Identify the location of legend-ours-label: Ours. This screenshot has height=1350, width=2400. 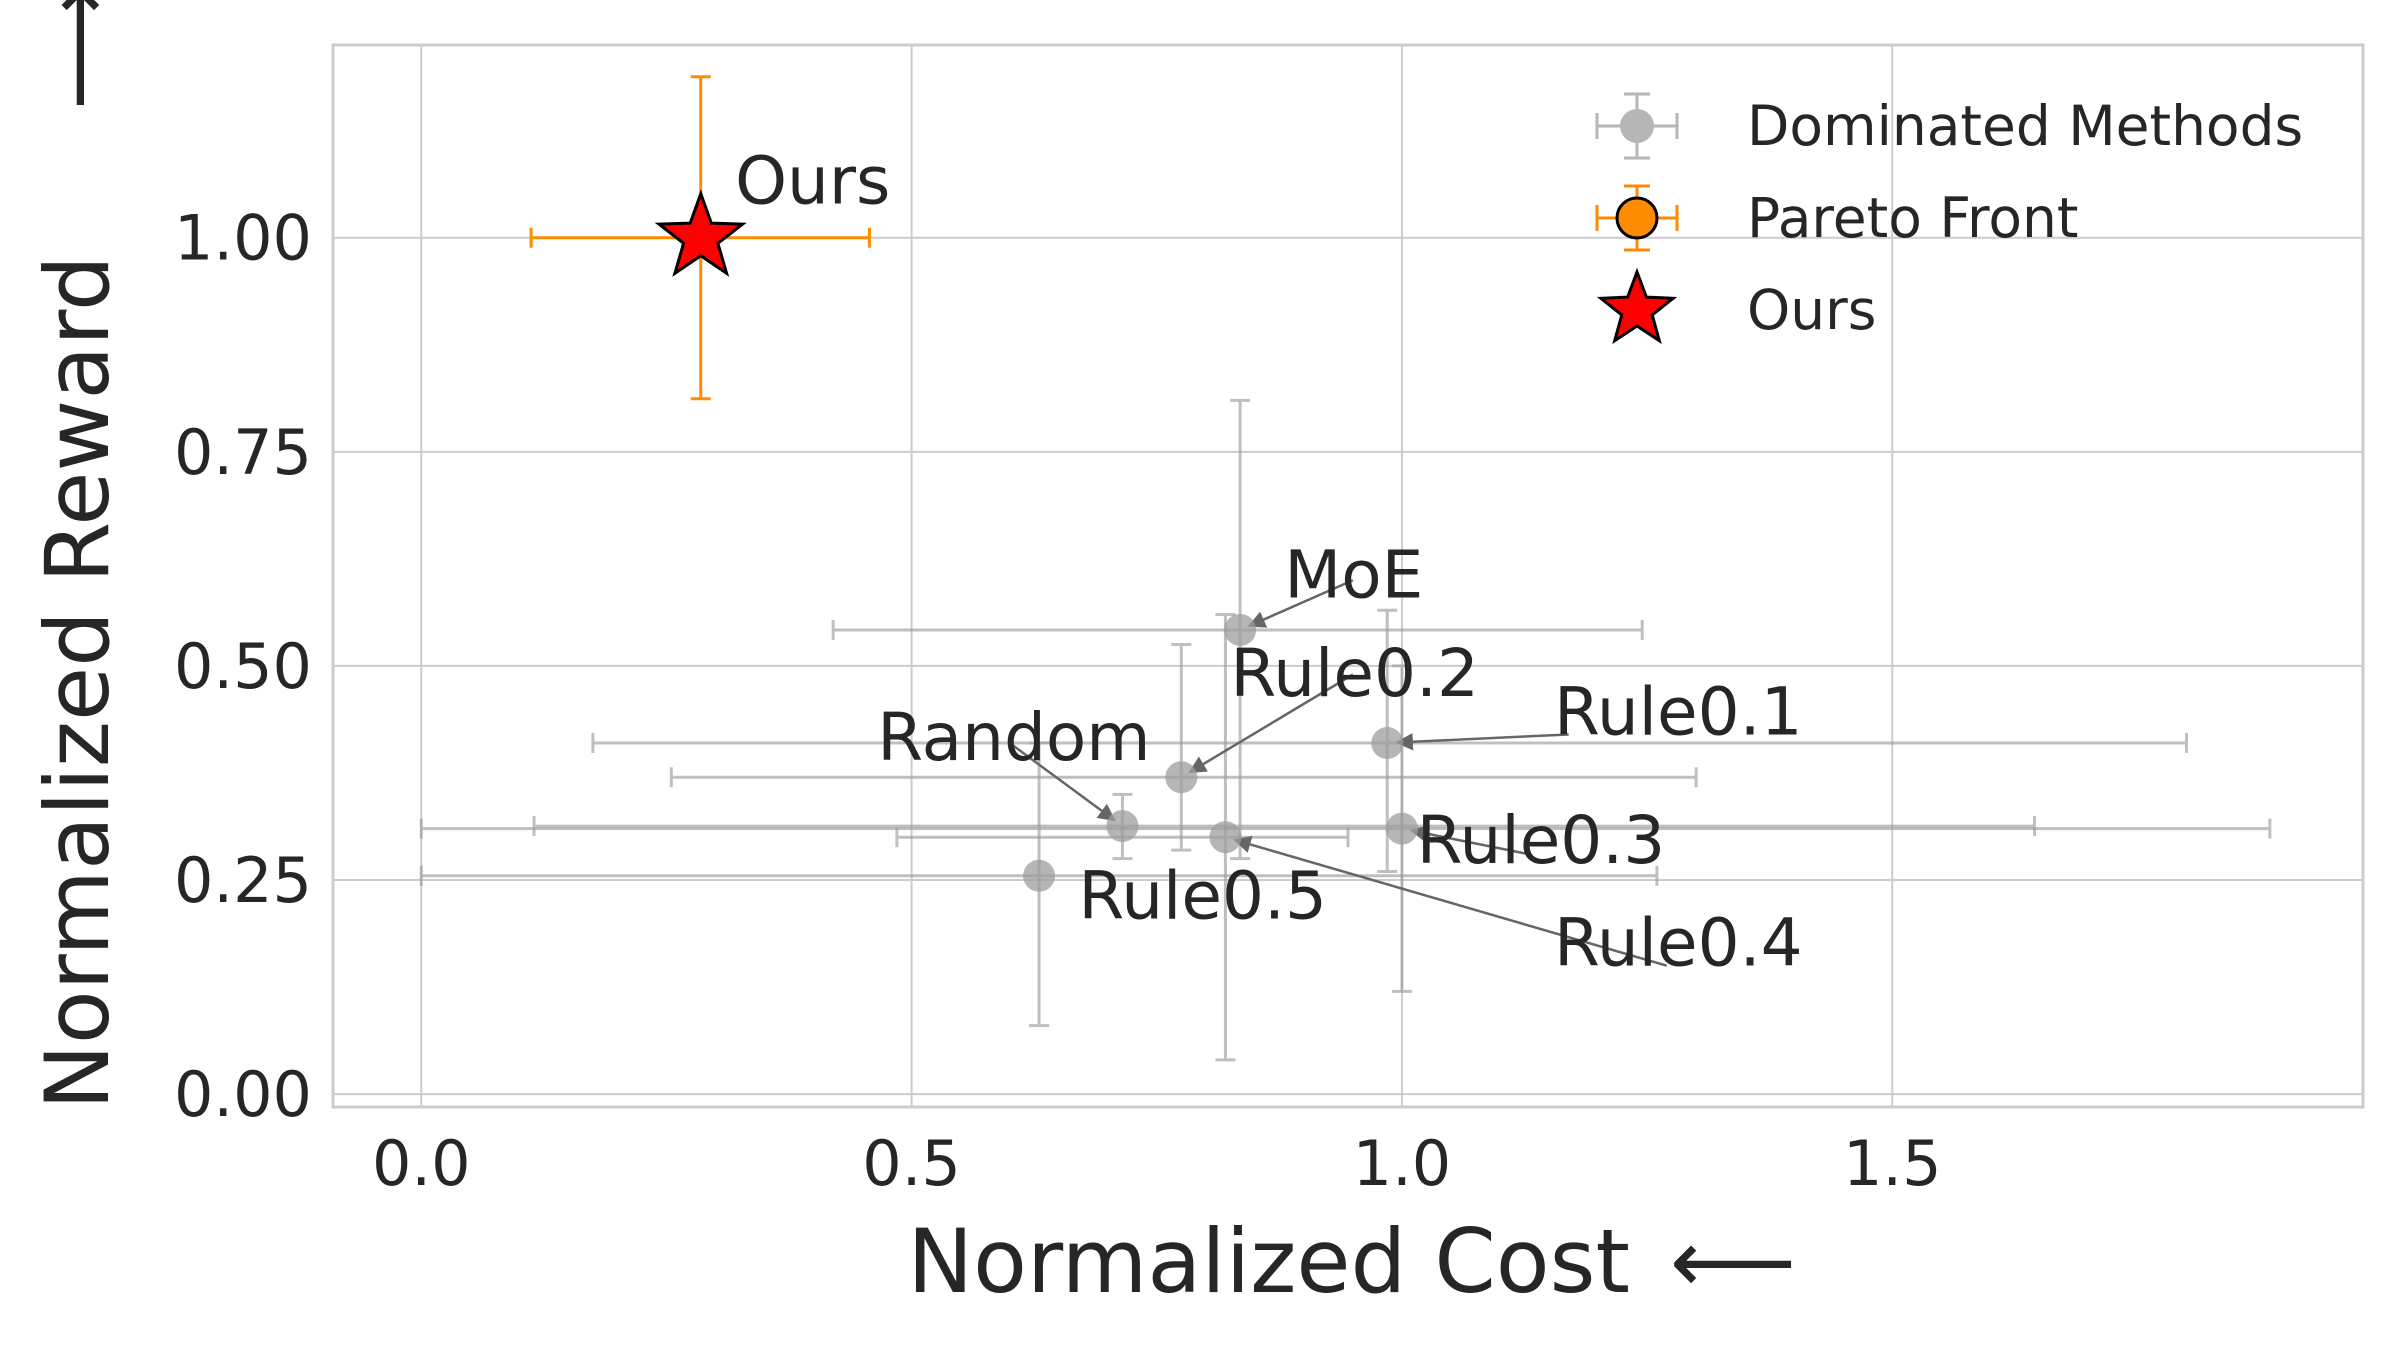
(1811, 310).